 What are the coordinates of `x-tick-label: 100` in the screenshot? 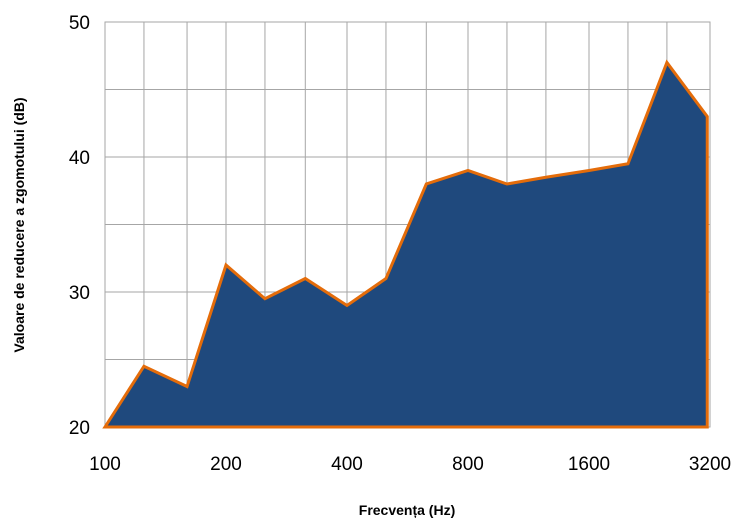 It's located at (105, 464).